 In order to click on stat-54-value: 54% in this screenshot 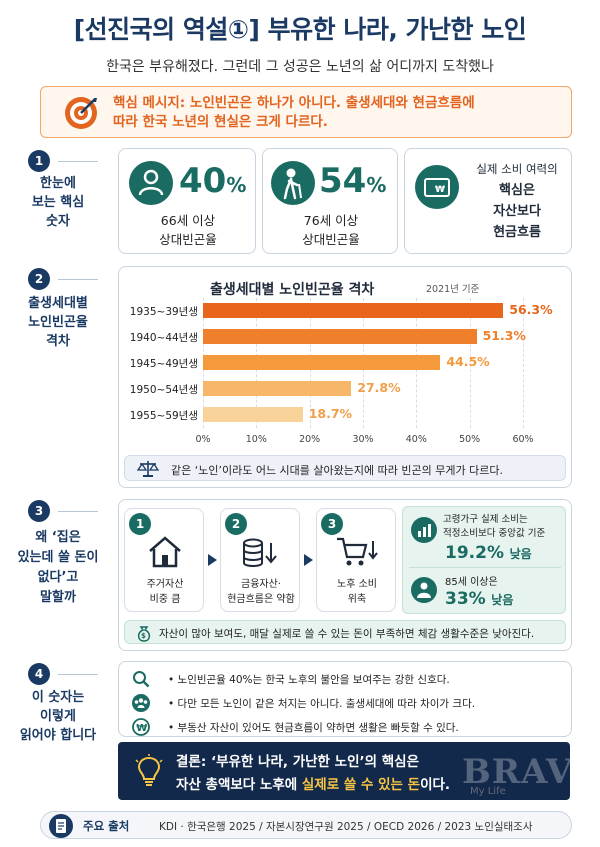, I will do `click(353, 181)`.